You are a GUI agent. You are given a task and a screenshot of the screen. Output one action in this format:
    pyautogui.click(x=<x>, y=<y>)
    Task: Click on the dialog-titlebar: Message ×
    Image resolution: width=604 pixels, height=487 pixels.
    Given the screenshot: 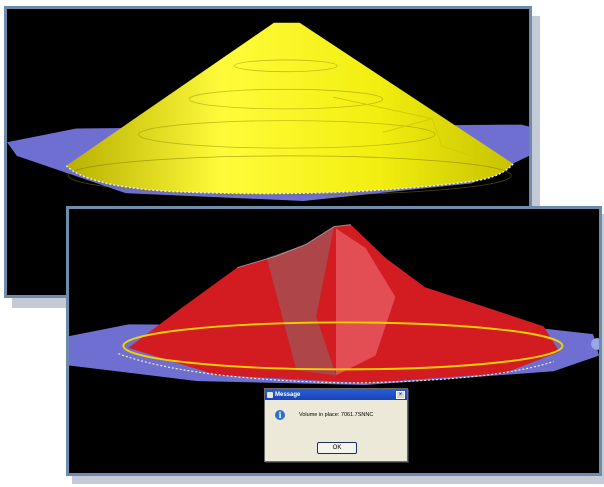 What is the action you would take?
    pyautogui.click(x=336, y=394)
    